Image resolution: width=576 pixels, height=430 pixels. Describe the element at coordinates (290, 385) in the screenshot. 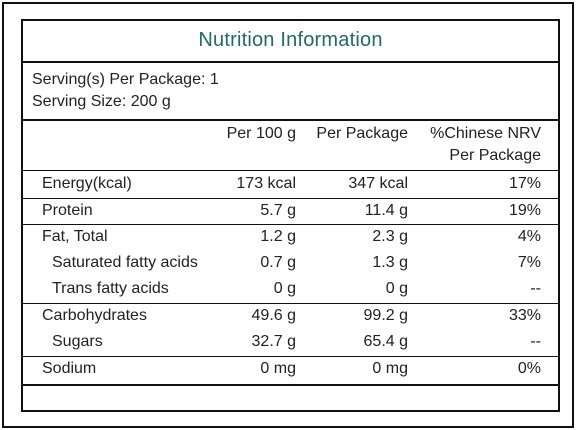

I see `table-bottom-divider` at that location.